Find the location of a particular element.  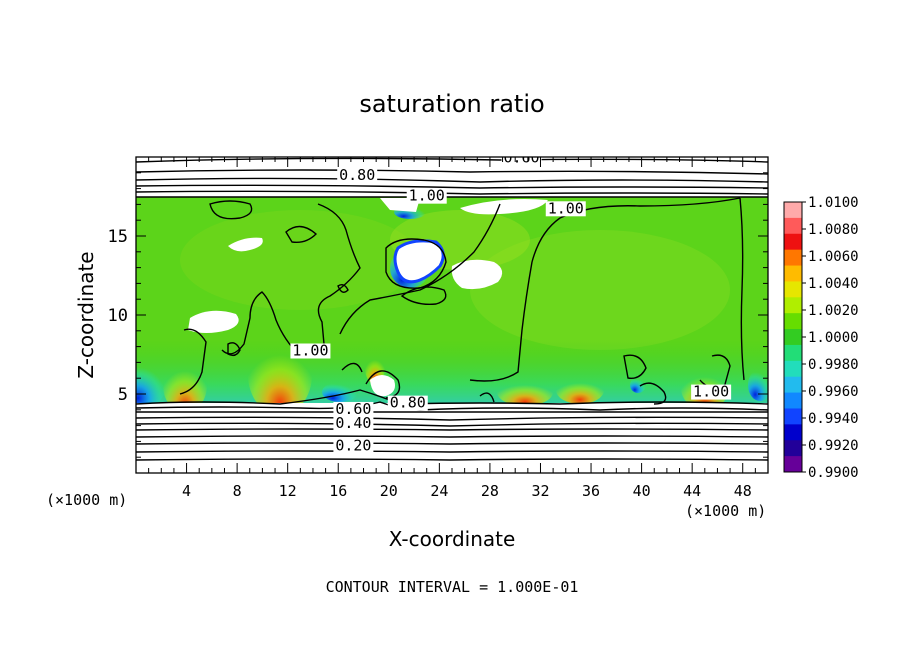

x-tick-label: 40 is located at coordinates (642, 491).